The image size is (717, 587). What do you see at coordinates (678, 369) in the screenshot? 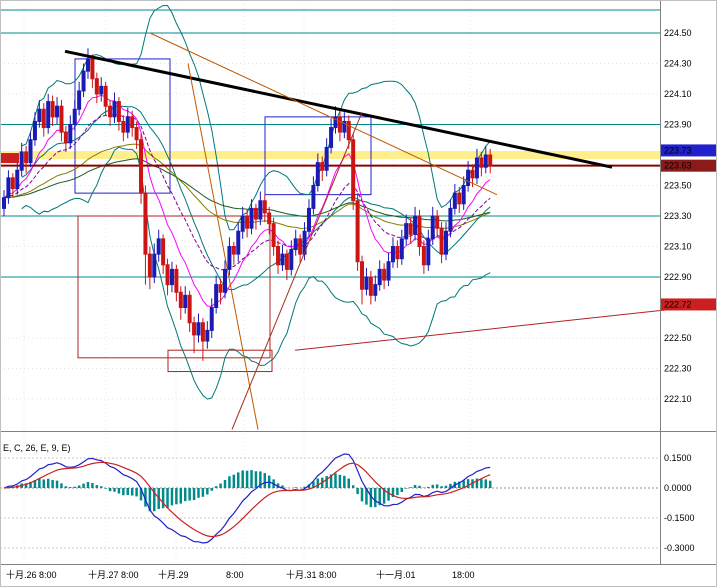
I see `y-axis-label: 222.30` at bounding box center [678, 369].